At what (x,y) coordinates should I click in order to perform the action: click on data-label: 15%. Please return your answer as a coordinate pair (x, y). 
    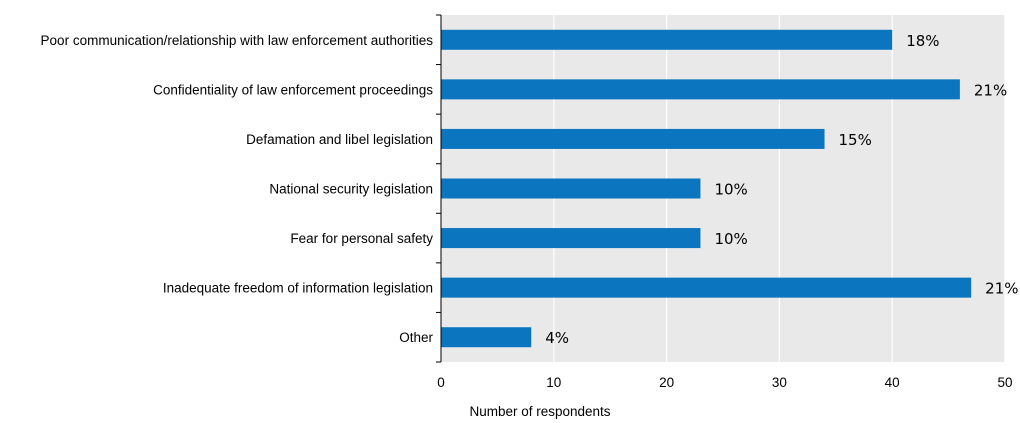
    Looking at the image, I should click on (855, 140).